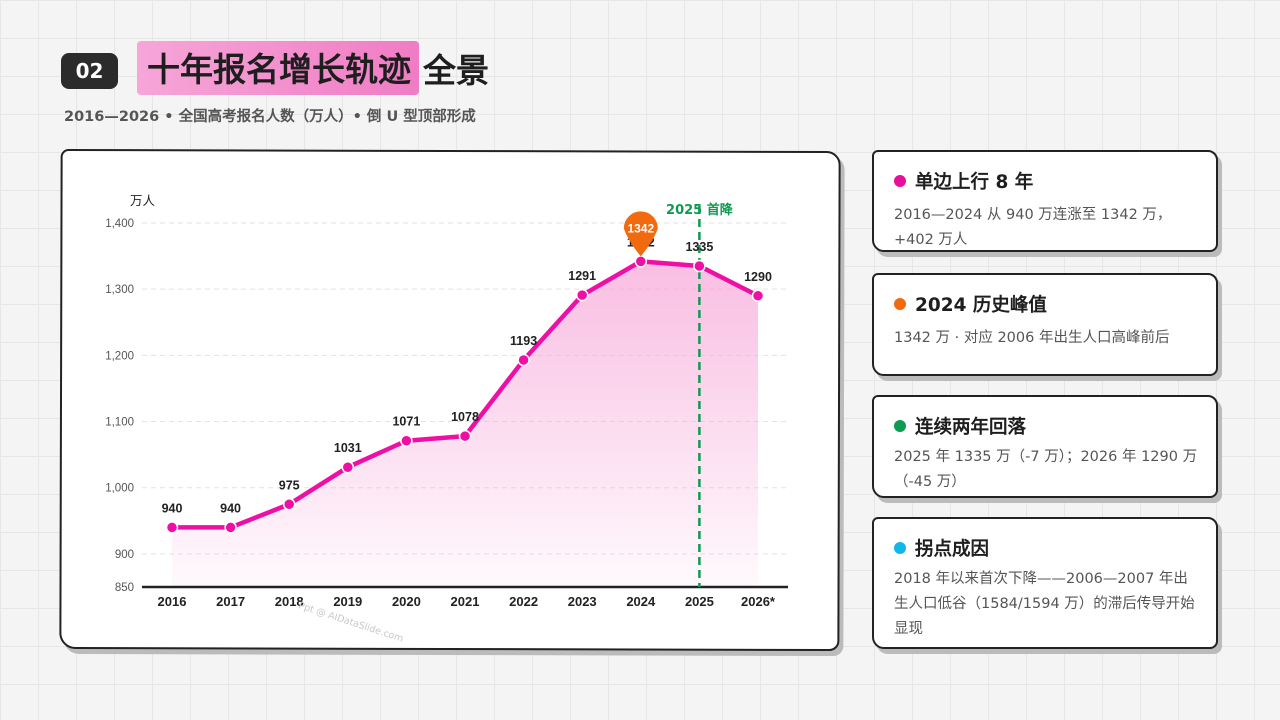 The image size is (1280, 720). I want to click on x-tick-label: 2024, so click(641, 601).